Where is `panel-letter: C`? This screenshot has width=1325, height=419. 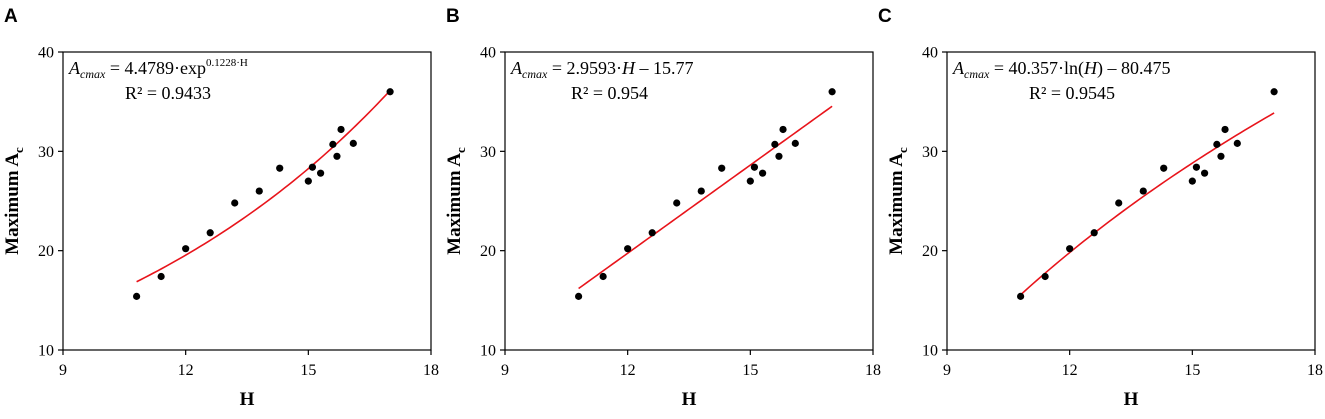
panel-letter: C is located at coordinates (885, 16).